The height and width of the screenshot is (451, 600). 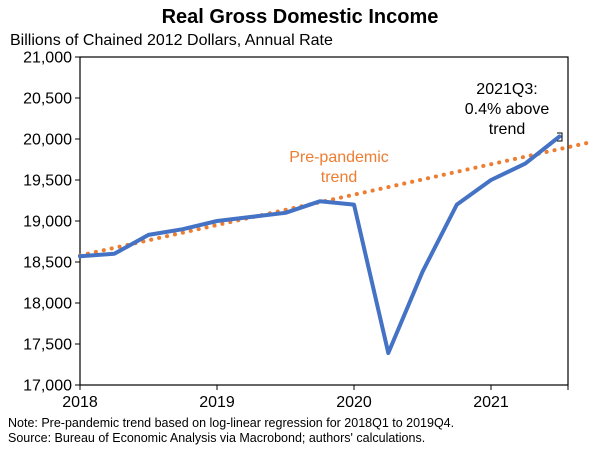 I want to click on y-tick-label: 17,500, so click(x=47, y=345).